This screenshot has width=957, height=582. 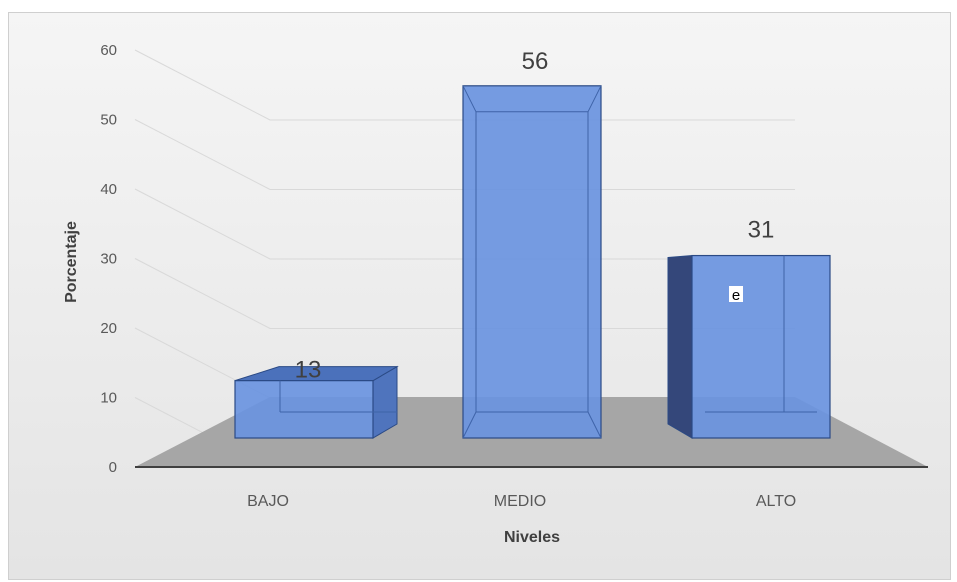 I want to click on x-tick-label: MEDIO, so click(x=520, y=501).